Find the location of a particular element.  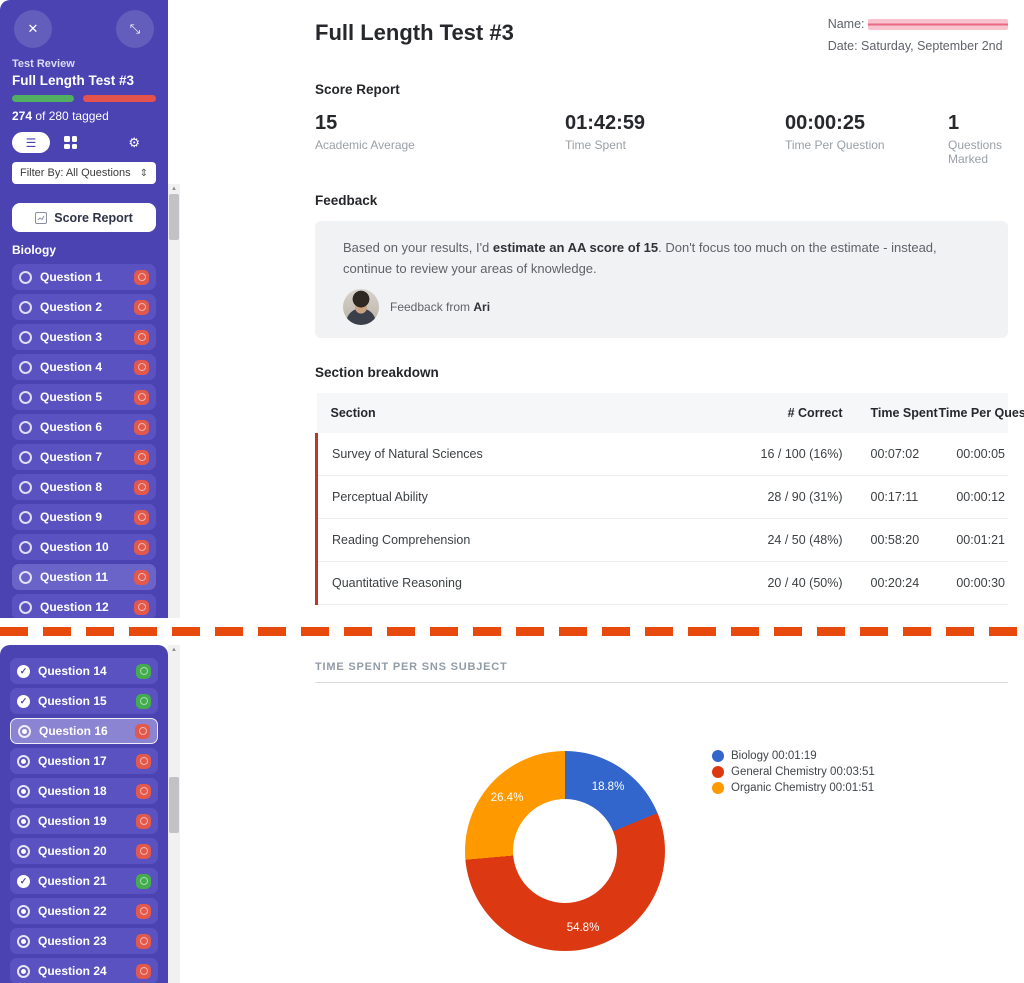

score-report-button: Score Report is located at coordinates (84, 217).